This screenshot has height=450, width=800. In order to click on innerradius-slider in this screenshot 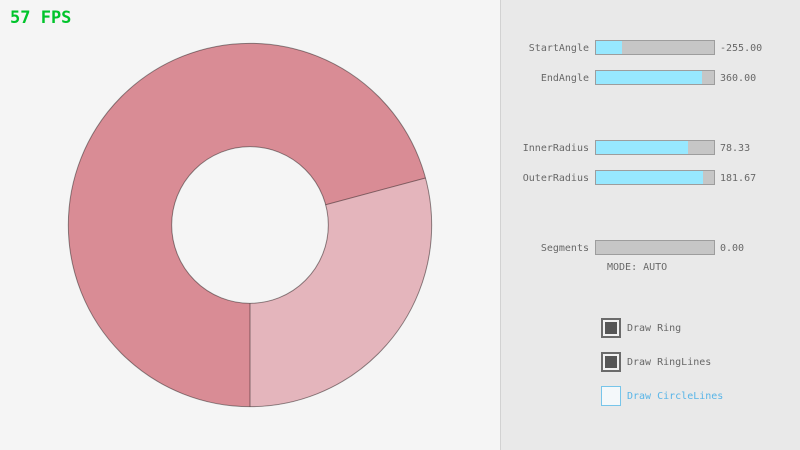, I will do `click(655, 147)`.